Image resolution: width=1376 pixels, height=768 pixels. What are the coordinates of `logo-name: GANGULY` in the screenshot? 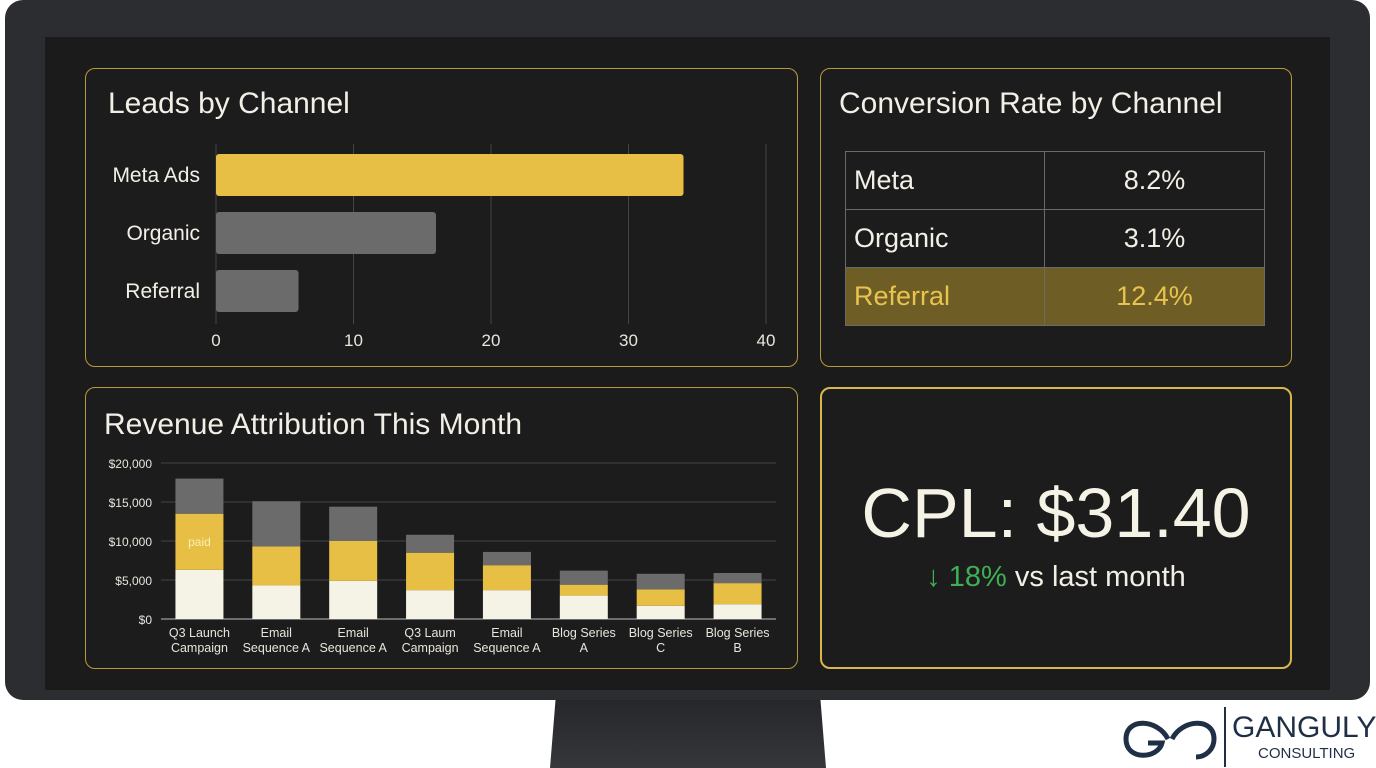 It's located at (1304, 727).